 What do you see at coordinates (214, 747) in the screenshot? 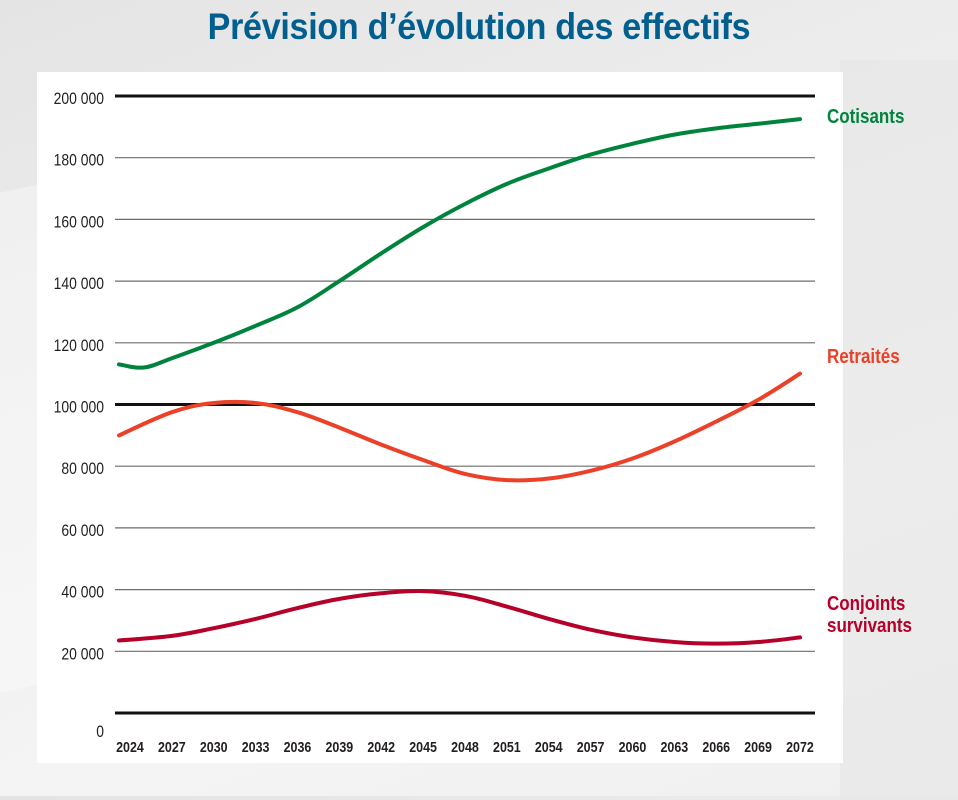
I see `x-tick-label: 2030` at bounding box center [214, 747].